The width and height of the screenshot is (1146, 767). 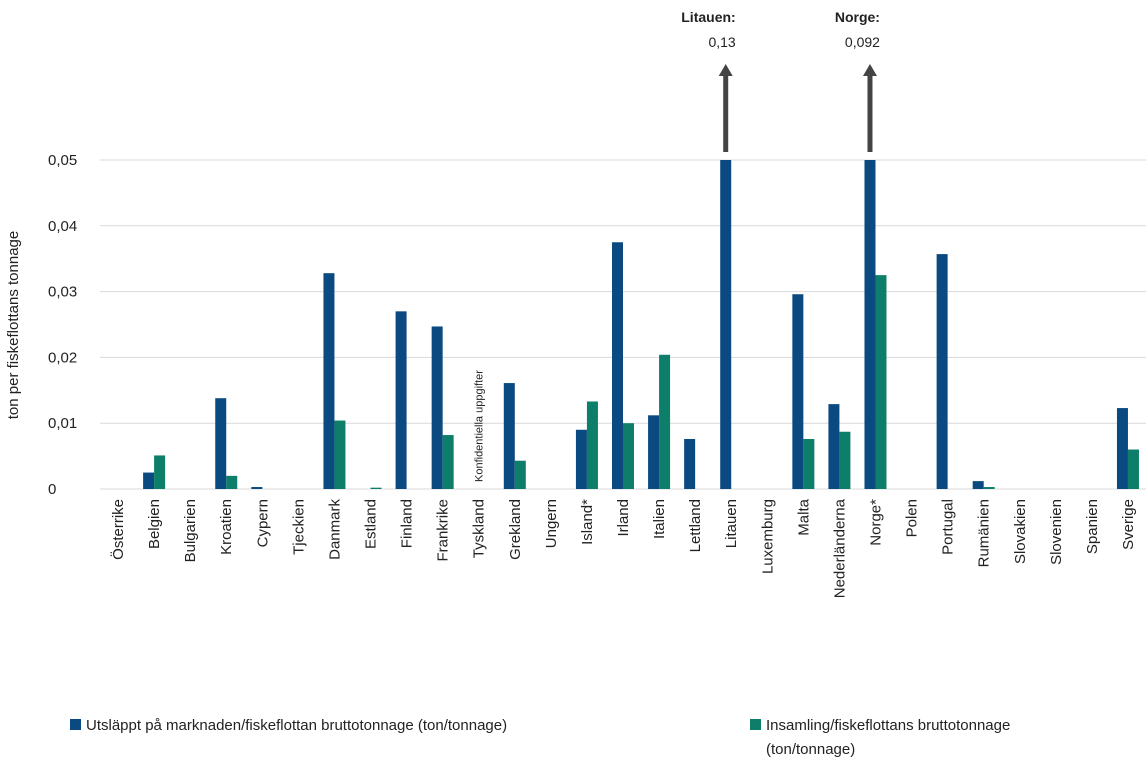 I want to click on x-tick-label: Bulgarien, so click(x=190, y=530).